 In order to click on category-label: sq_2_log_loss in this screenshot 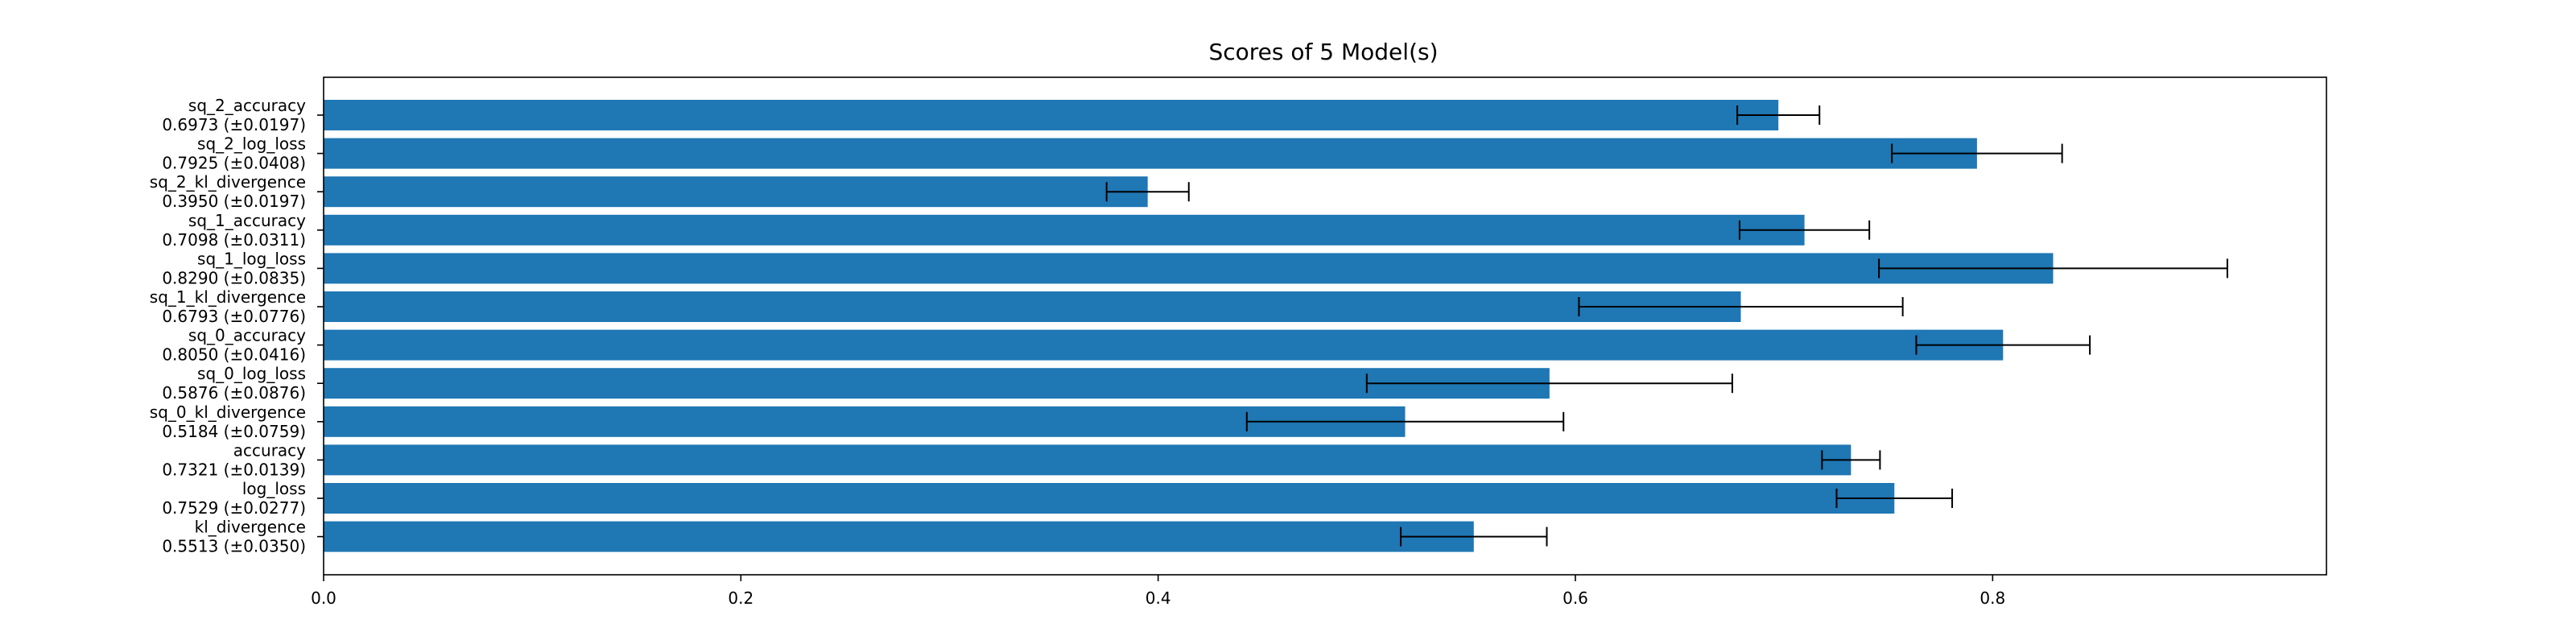, I will do `click(252, 144)`.